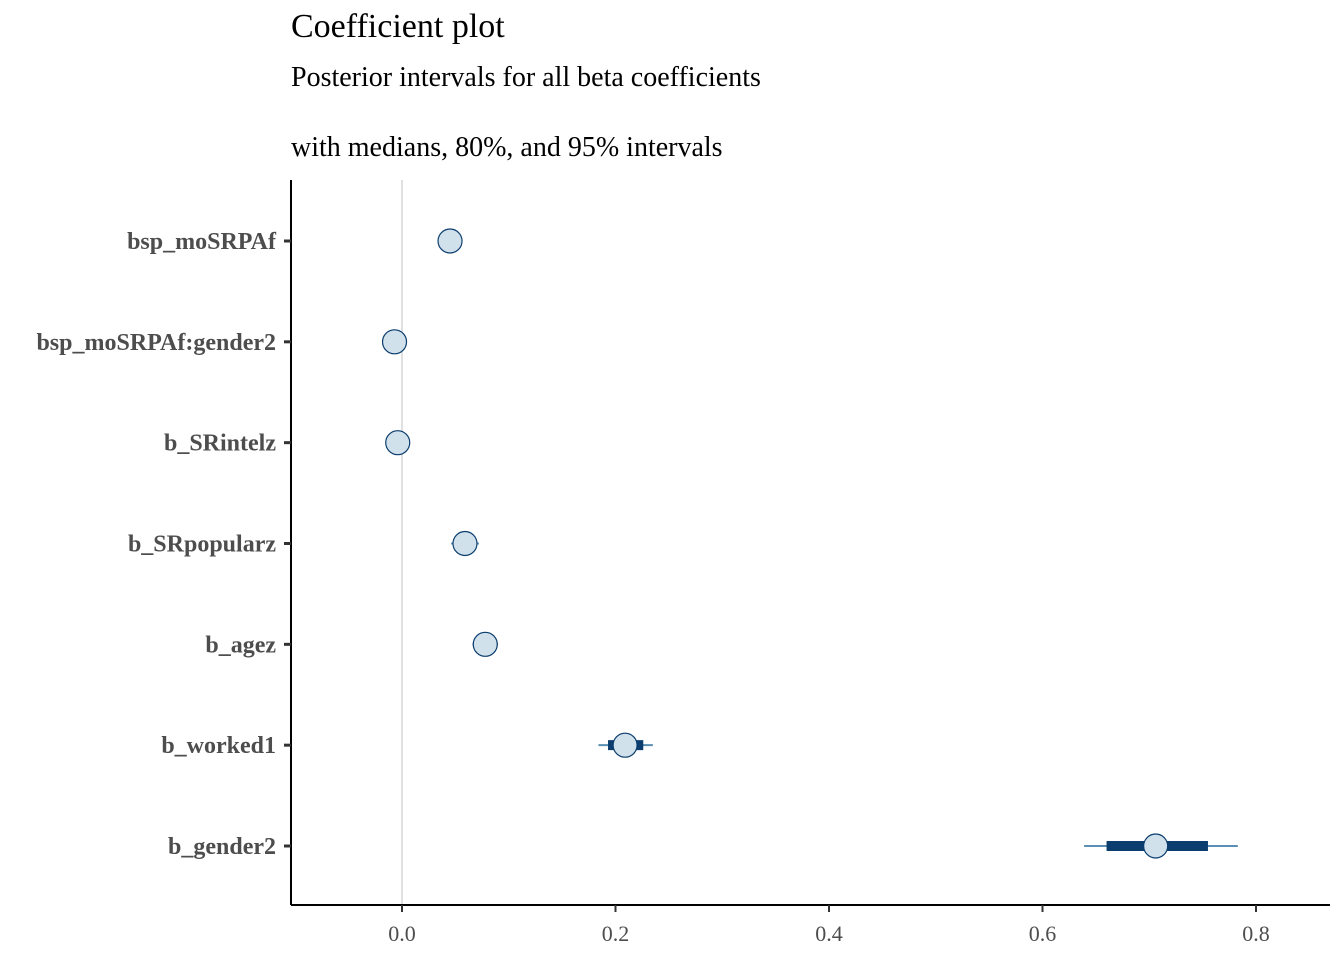  I want to click on chart-subtitle-line-2: with medians, 80%, and 95% intervals, so click(507, 147).